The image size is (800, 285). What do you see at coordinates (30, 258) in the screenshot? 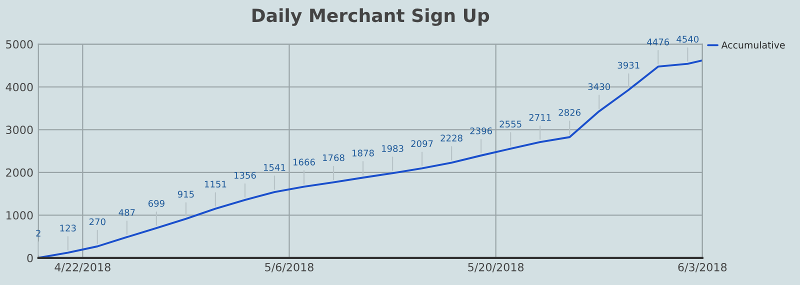
I see `y-tick-label: 0` at bounding box center [30, 258].